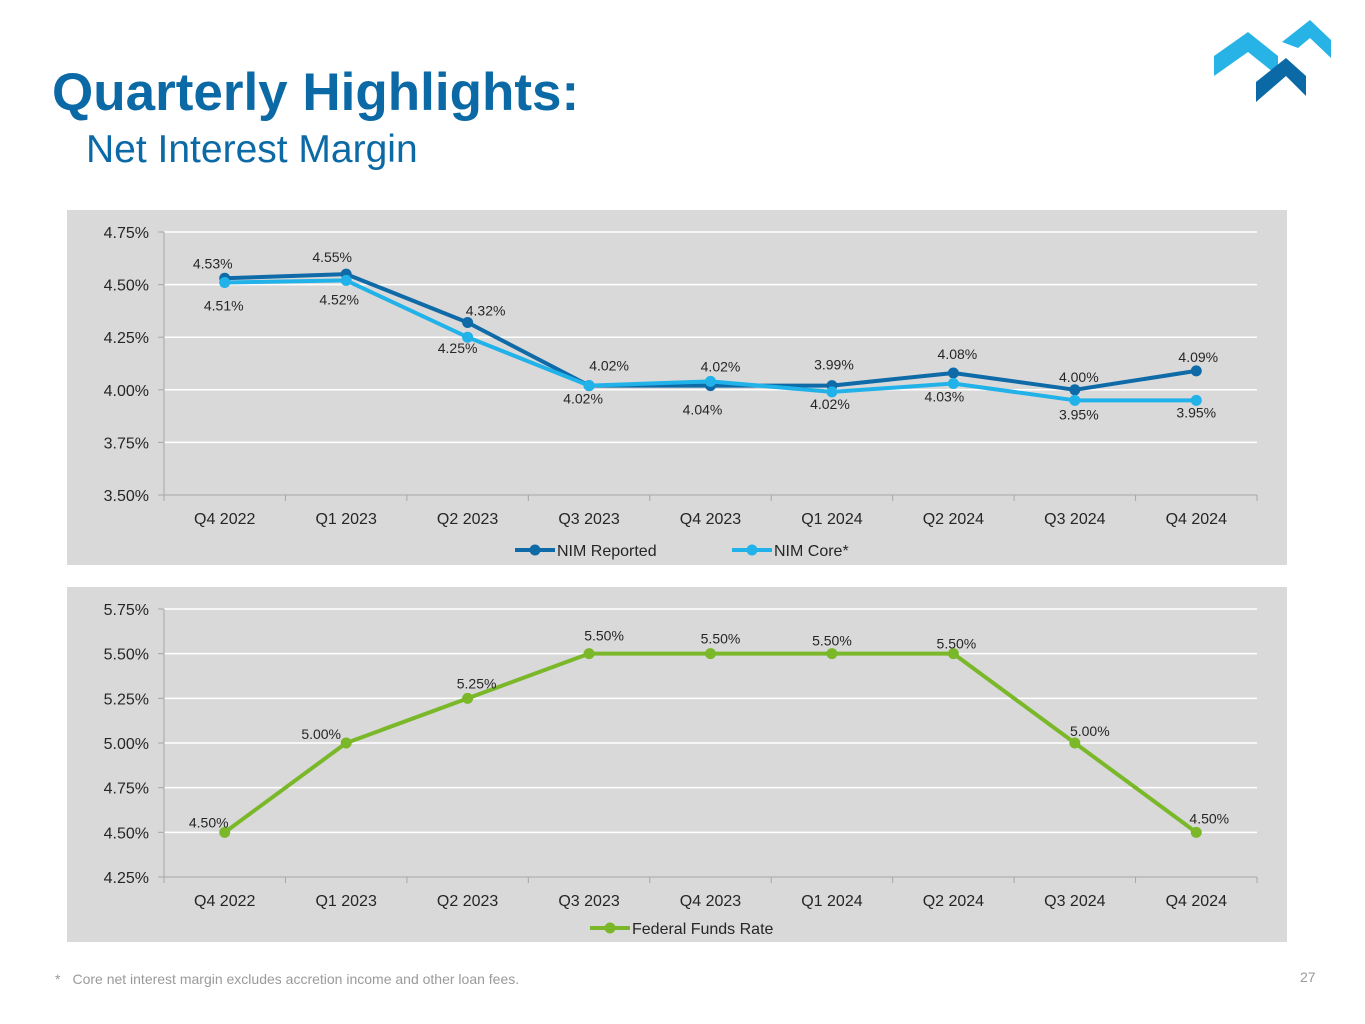 This screenshot has width=1365, height=1024. What do you see at coordinates (1308, 977) in the screenshot?
I see `page-number: 27` at bounding box center [1308, 977].